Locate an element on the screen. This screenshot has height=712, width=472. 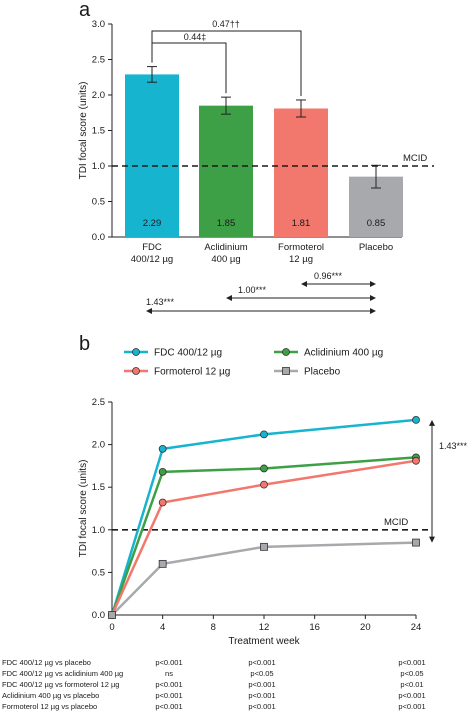
category-label: Formoterol is located at coordinates (301, 247).